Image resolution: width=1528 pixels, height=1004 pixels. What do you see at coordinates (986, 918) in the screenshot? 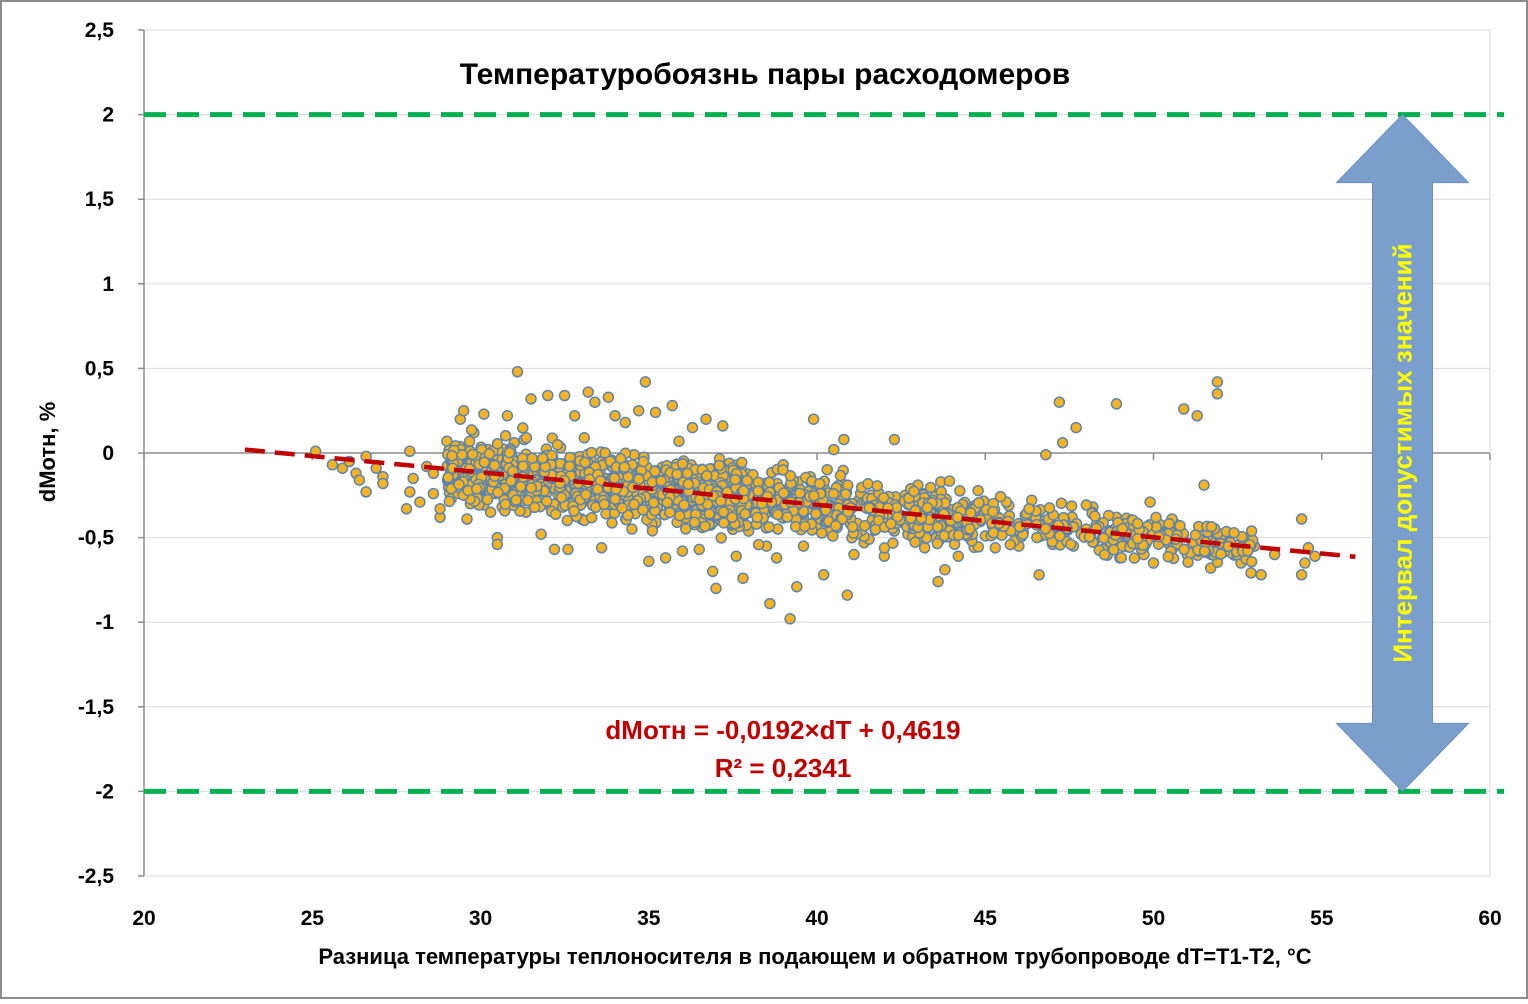
I see `x-tick-label: 45` at bounding box center [986, 918].